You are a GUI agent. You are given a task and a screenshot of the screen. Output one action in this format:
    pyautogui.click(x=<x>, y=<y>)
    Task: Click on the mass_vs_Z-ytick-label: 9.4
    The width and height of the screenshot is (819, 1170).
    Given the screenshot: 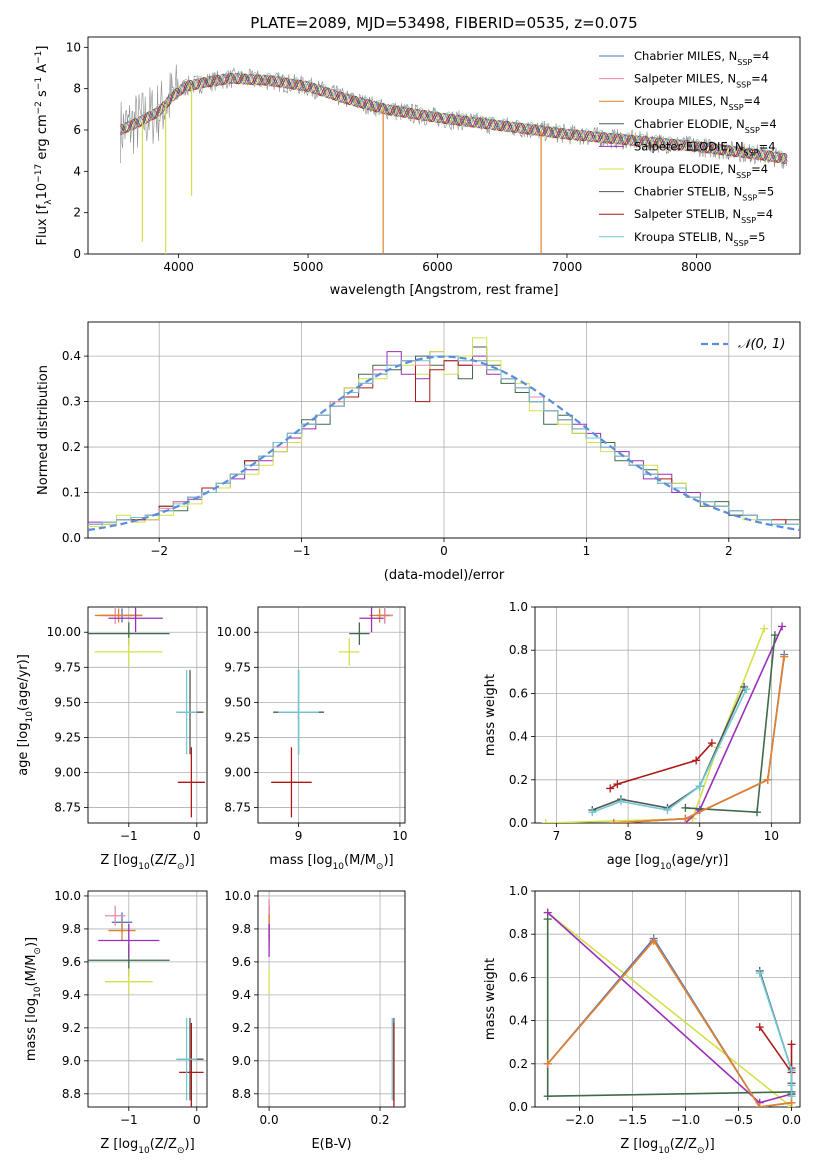 What is the action you would take?
    pyautogui.click(x=71, y=995)
    